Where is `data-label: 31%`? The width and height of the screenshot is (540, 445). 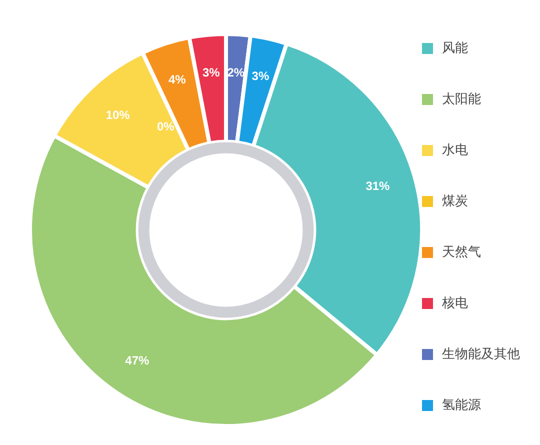
data-label: 31% is located at coordinates (378, 185).